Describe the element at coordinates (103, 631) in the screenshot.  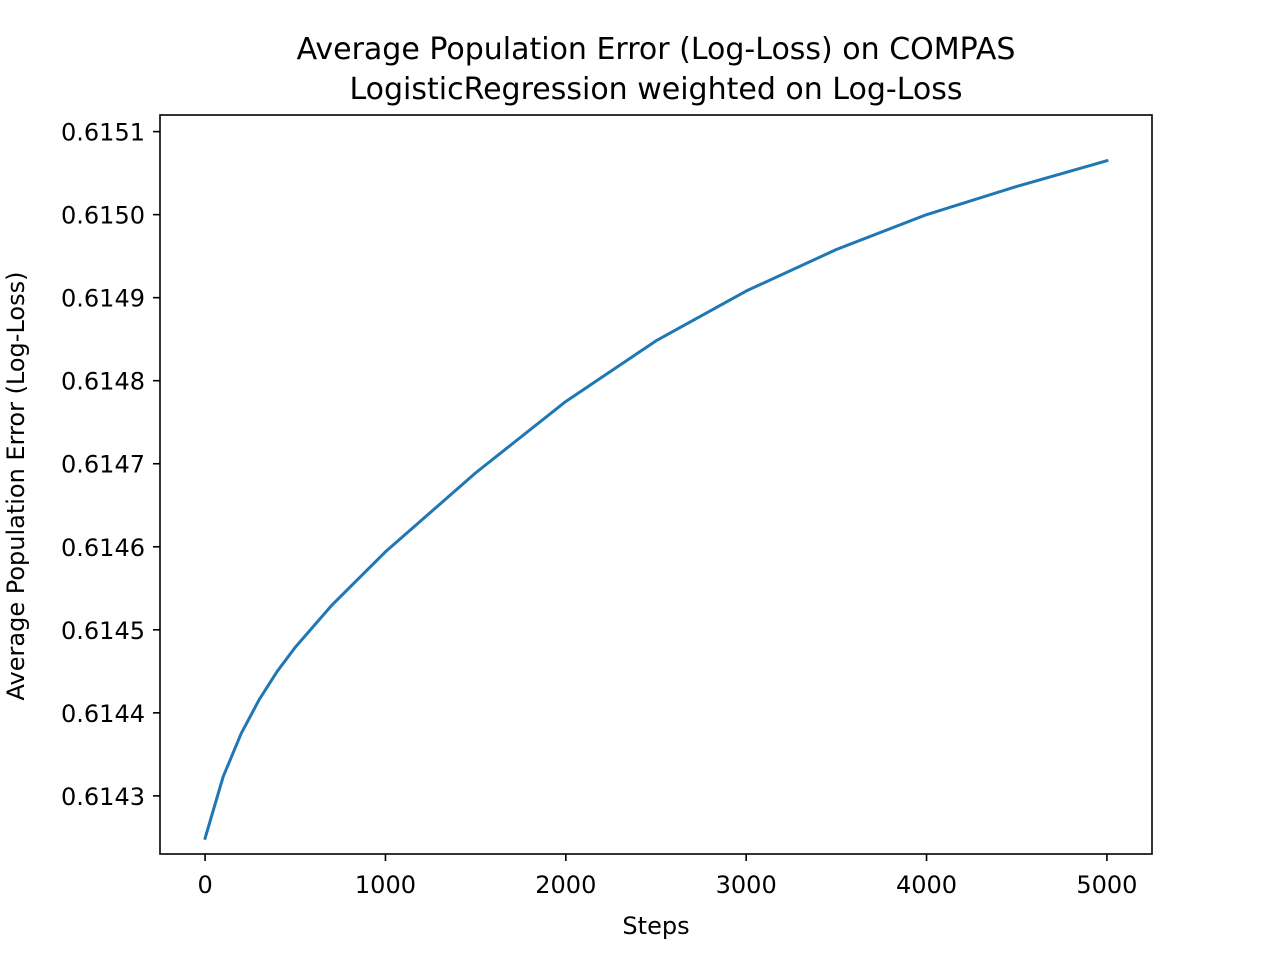
I see `y-tick-label: 0.6145` at that location.